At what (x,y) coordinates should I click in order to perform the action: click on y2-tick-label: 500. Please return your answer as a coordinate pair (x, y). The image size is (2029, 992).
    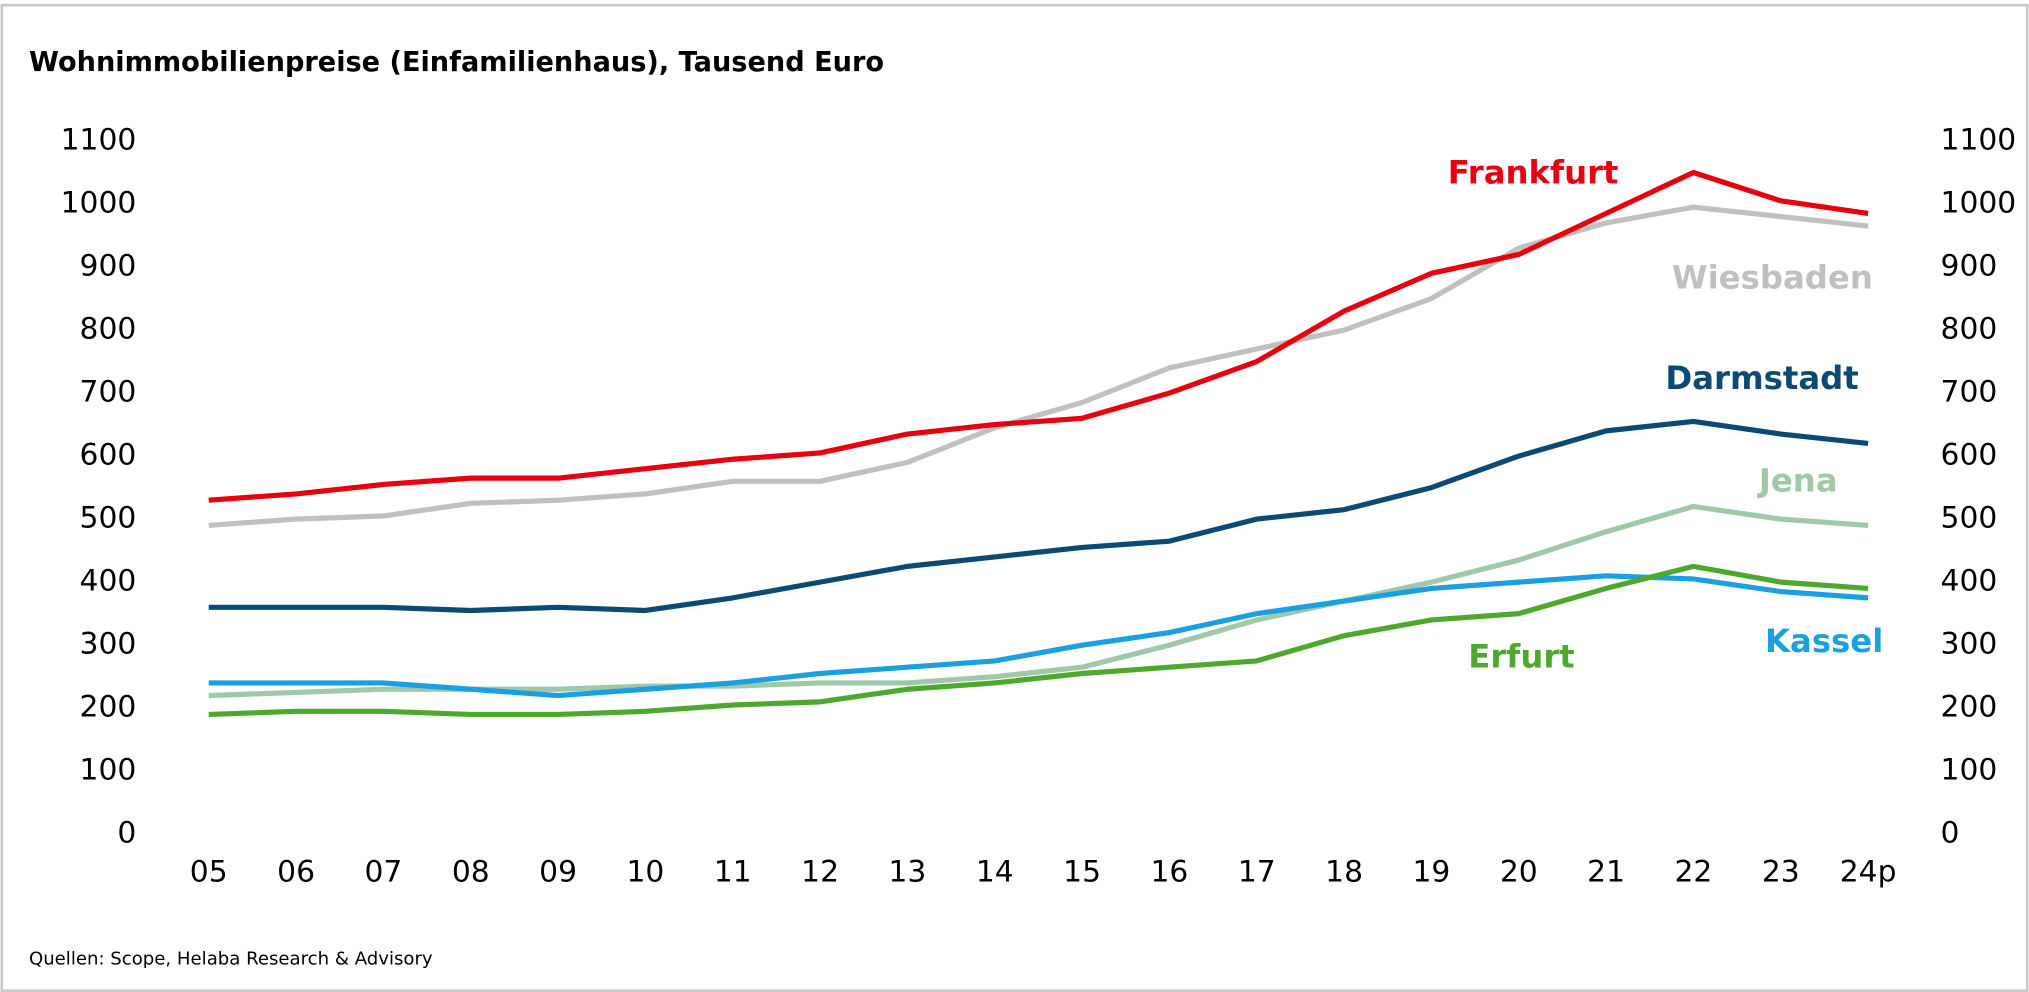
    Looking at the image, I should click on (1969, 518).